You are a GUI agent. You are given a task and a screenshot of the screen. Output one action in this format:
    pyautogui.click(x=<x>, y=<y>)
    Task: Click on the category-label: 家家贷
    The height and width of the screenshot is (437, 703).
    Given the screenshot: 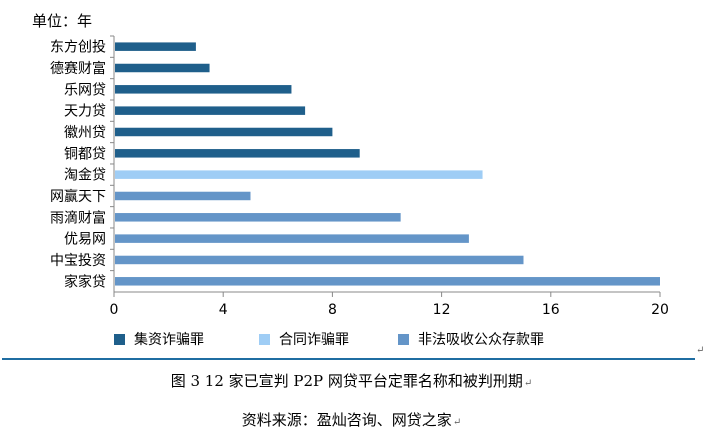 What is the action you would take?
    pyautogui.click(x=85, y=281)
    